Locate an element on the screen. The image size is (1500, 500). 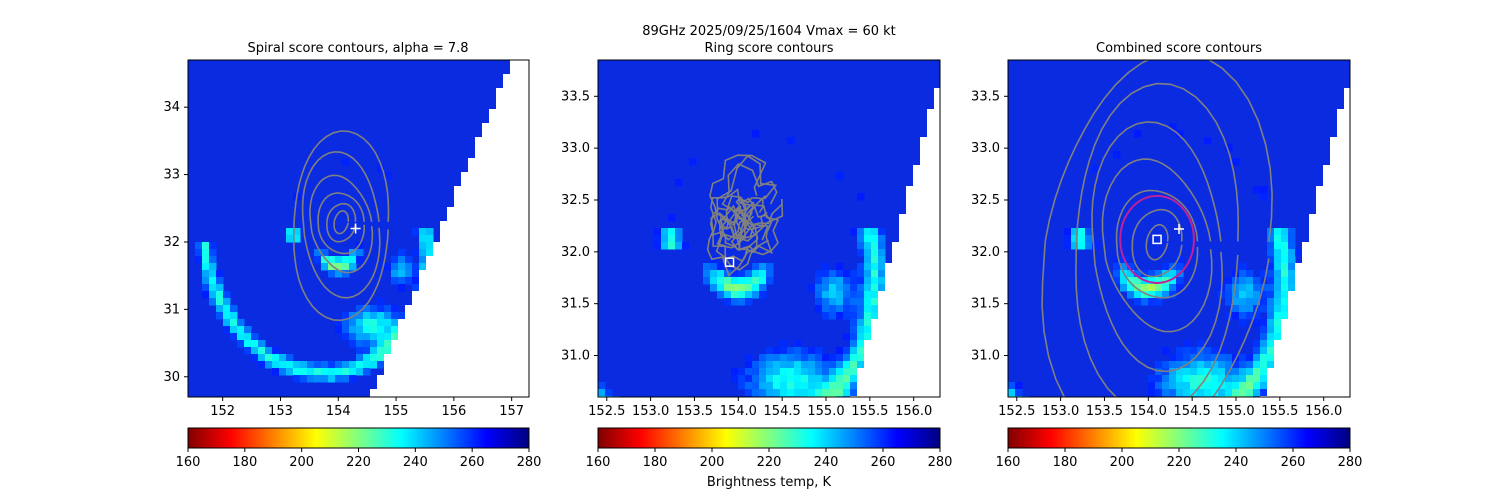
colorbar-gradient is located at coordinates (769, 438).